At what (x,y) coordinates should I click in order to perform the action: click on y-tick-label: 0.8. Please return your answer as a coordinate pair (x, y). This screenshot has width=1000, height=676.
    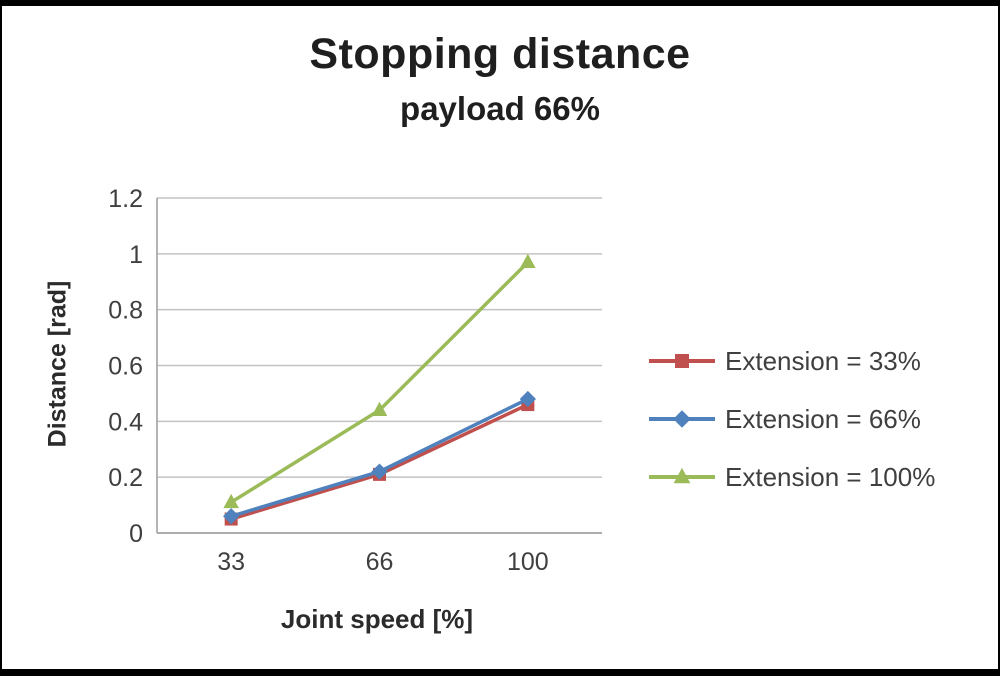
    Looking at the image, I should click on (125, 311).